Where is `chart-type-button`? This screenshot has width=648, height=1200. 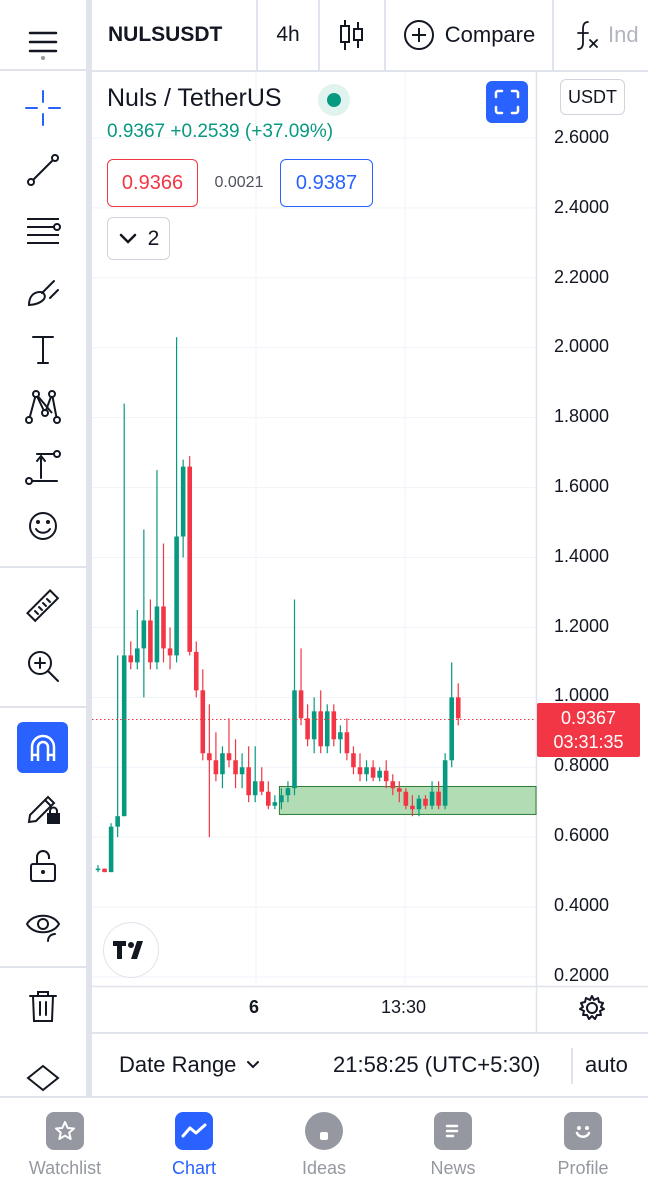 chart-type-button is located at coordinates (353, 35).